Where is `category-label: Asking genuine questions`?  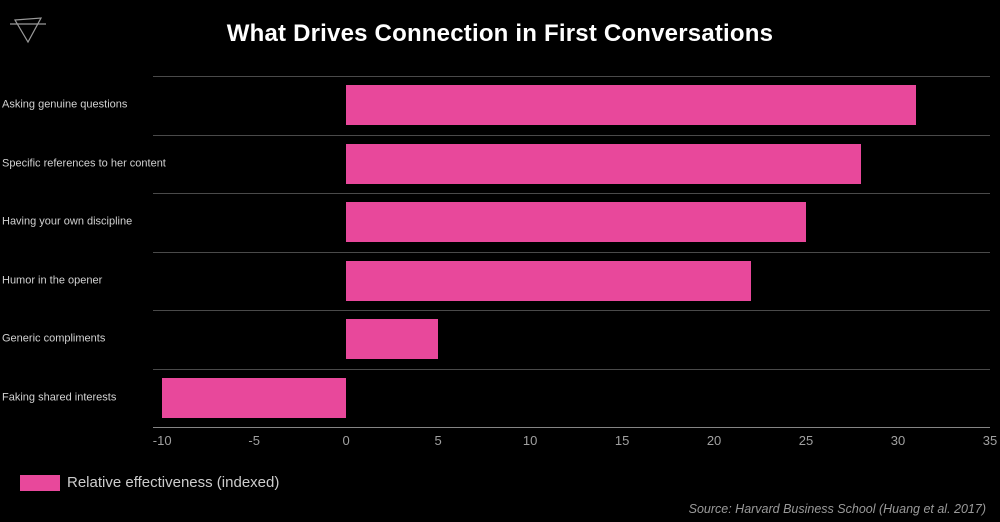 category-label: Asking genuine questions is located at coordinates (65, 104).